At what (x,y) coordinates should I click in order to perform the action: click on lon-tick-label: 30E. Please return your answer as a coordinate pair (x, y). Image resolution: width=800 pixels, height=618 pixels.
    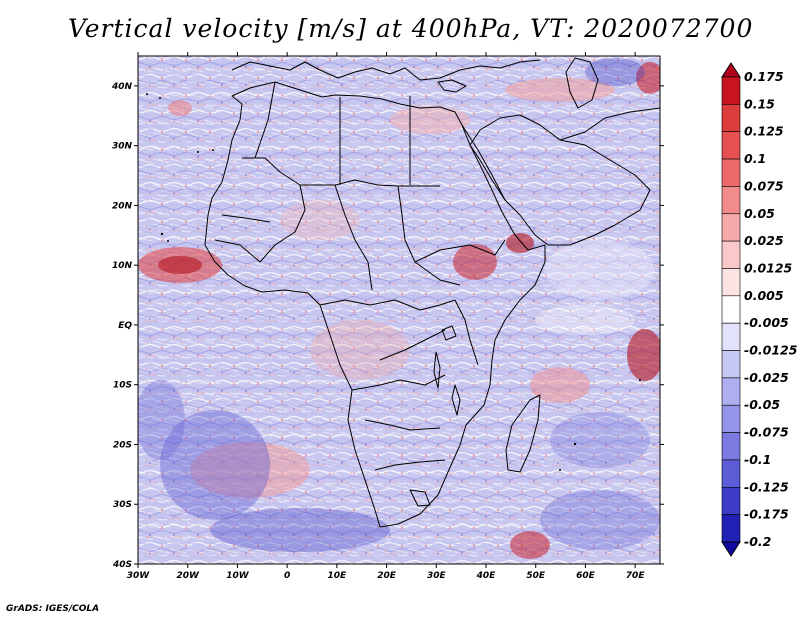
    Looking at the image, I should click on (437, 576).